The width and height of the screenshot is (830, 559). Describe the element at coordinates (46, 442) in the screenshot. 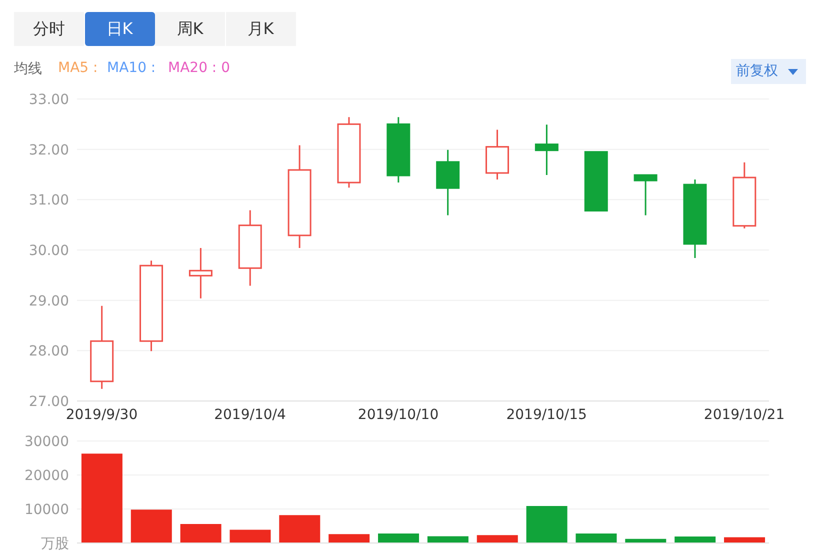

I see `y-tick-label: 30000` at that location.